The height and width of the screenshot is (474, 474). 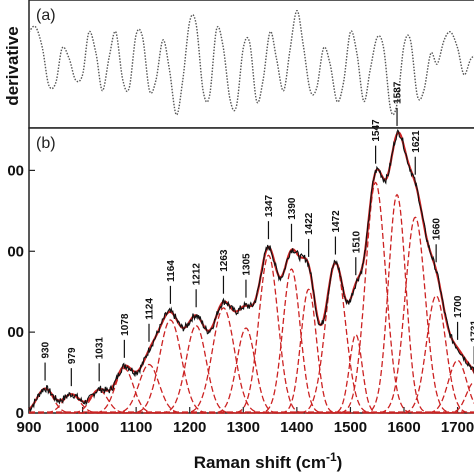 What do you see at coordinates (340, 462) in the screenshot?
I see `xlabel-end: )` at bounding box center [340, 462].